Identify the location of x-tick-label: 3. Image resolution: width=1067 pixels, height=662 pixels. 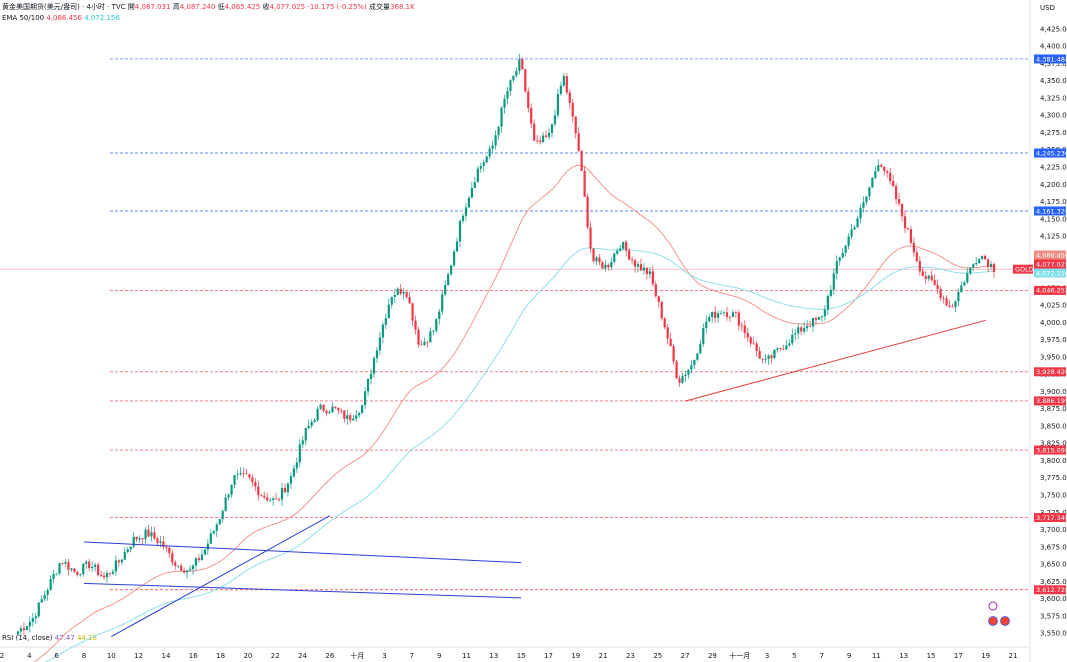
(767, 656).